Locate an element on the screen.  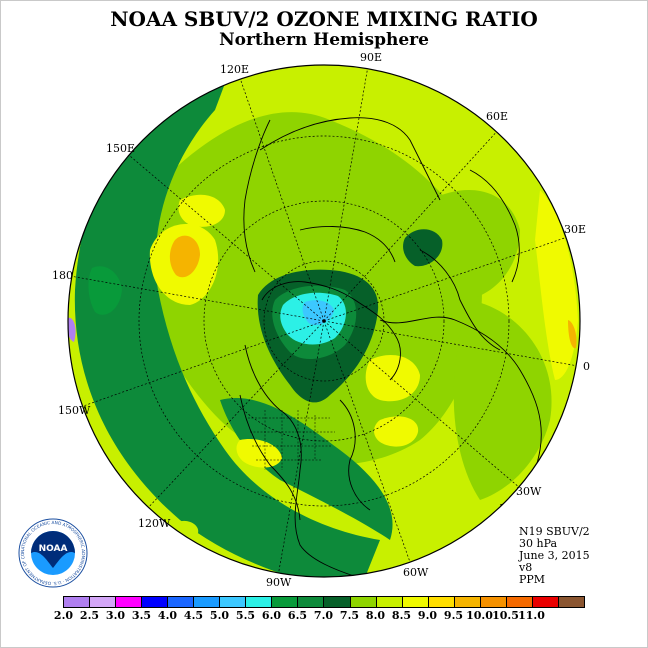
colorbar-tick-label: 9.5 is located at coordinates (453, 615).